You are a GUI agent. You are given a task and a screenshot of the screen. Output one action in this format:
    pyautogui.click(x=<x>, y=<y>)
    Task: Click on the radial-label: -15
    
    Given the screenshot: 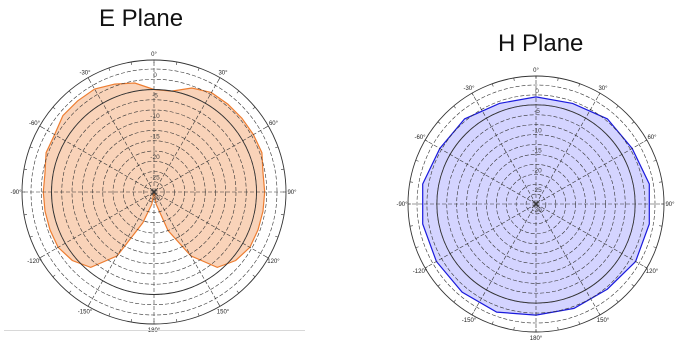 What is the action you would take?
    pyautogui.click(x=537, y=151)
    